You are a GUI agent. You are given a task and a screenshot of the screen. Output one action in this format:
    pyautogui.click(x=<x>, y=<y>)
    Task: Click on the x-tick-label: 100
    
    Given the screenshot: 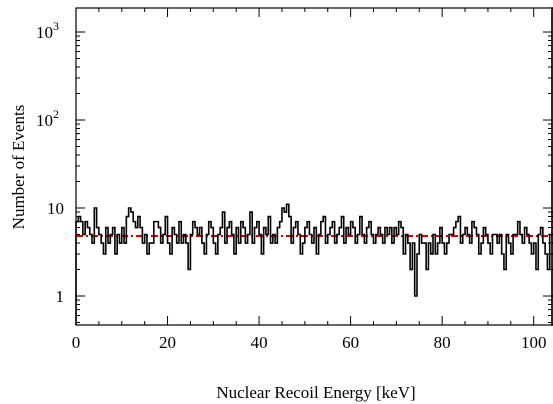 What is the action you would take?
    pyautogui.click(x=534, y=342)
    